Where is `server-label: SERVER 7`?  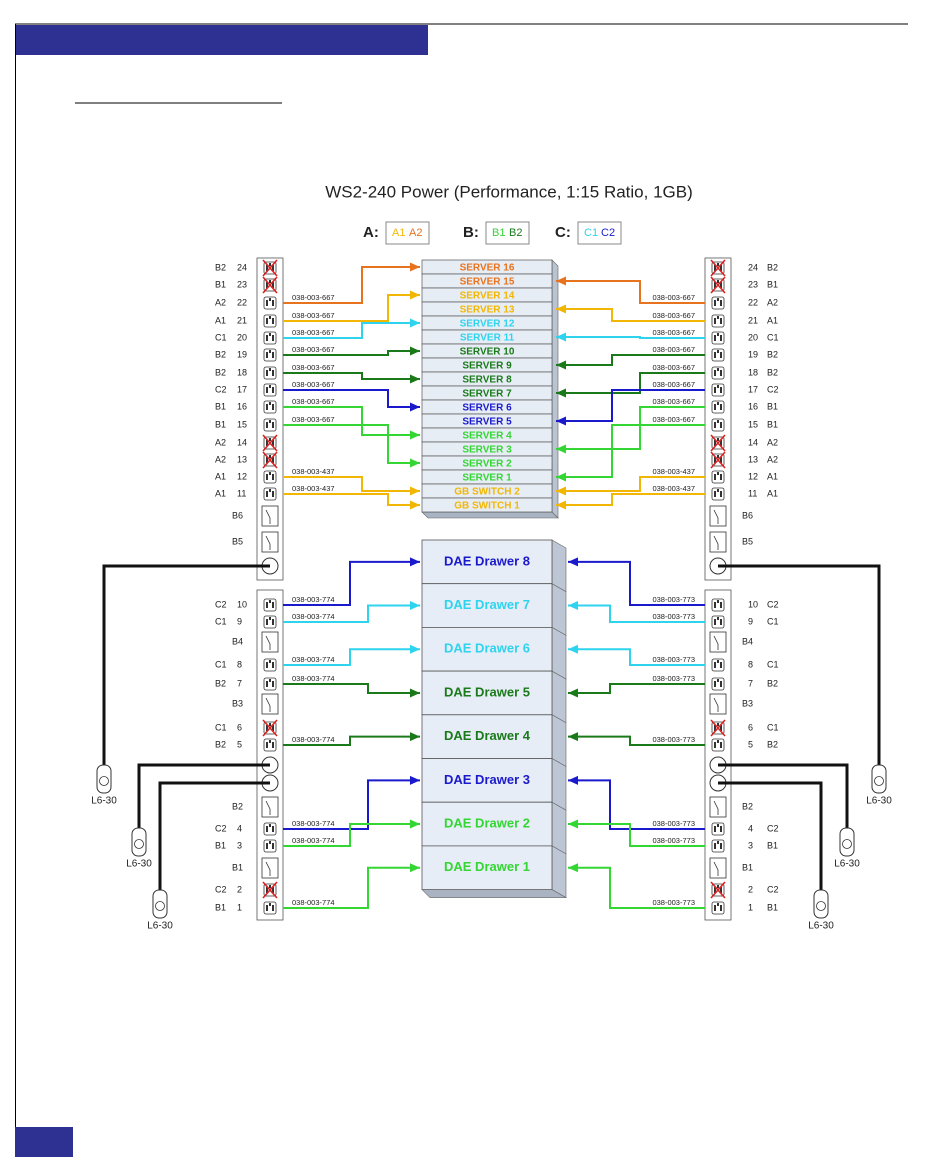 server-label: SERVER 7 is located at coordinates (487, 394).